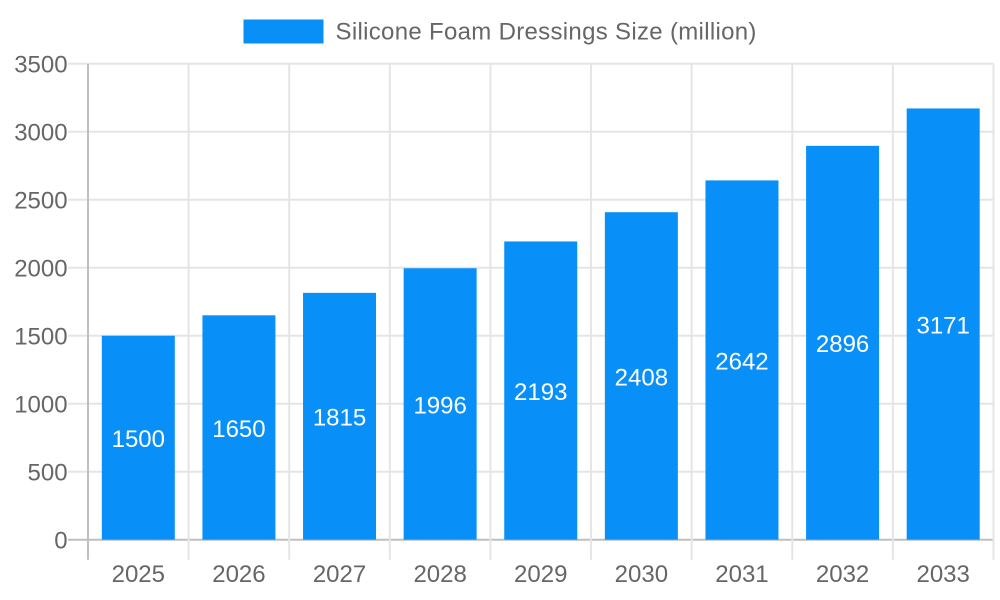 The width and height of the screenshot is (1000, 600). I want to click on svg-text: 2896, so click(842, 344).